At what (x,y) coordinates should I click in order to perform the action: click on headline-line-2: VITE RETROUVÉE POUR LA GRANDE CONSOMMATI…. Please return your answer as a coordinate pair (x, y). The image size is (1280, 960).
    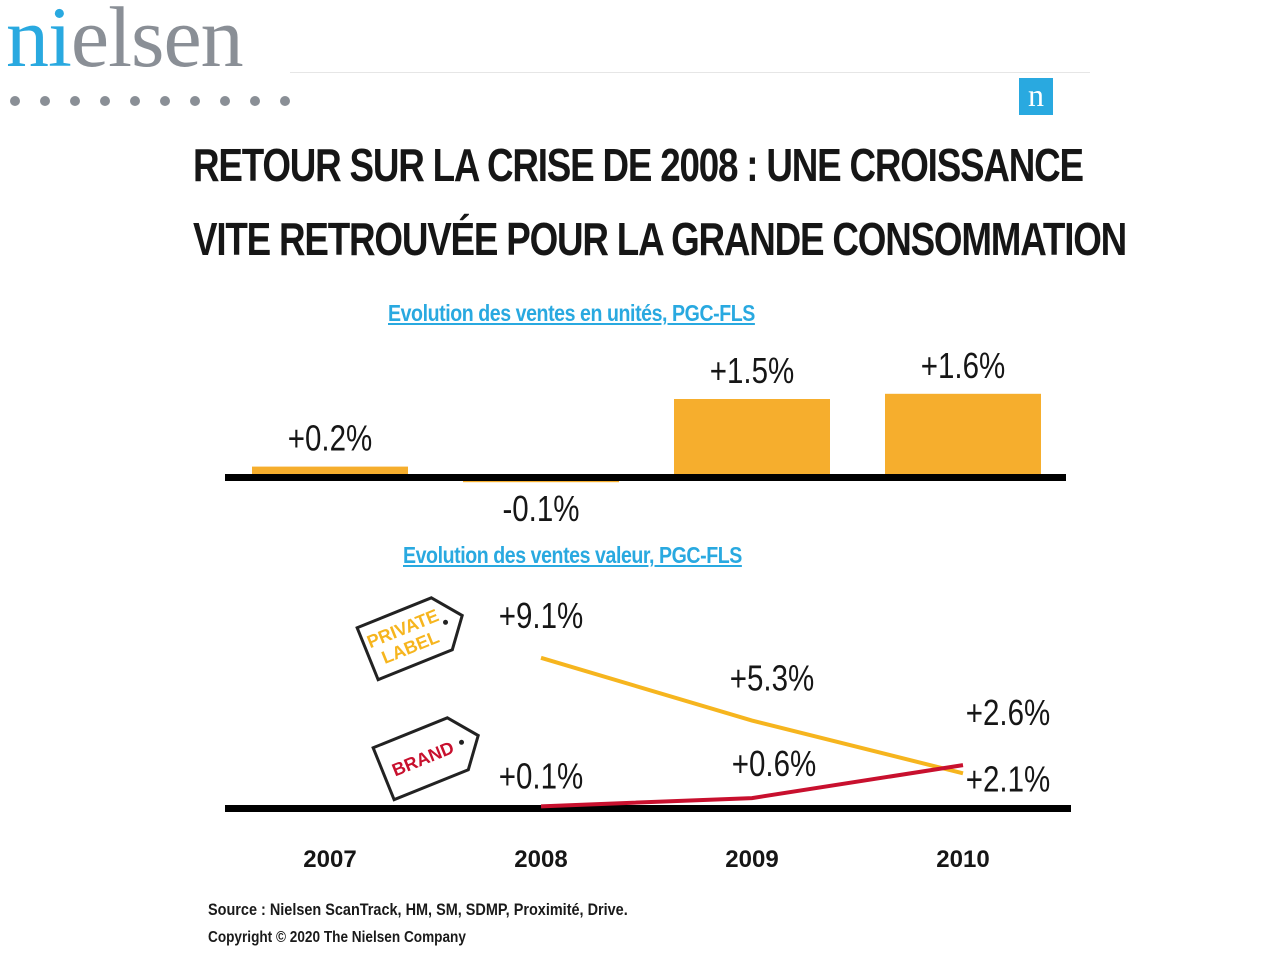
    Looking at the image, I should click on (660, 239).